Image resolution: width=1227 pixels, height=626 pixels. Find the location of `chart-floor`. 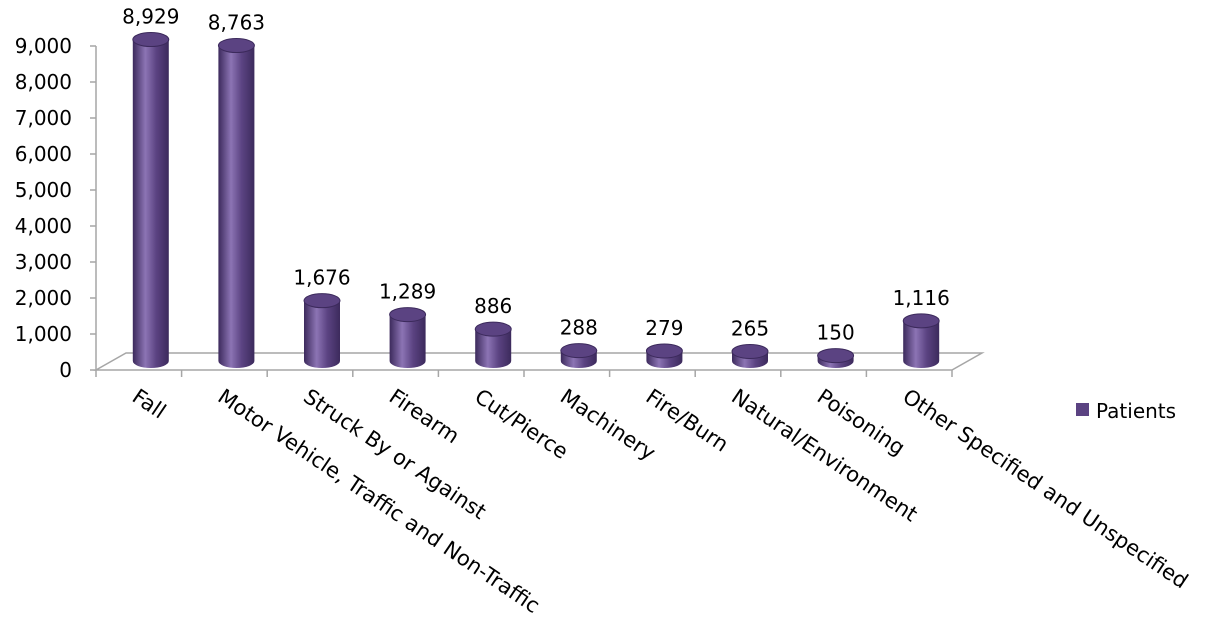

chart-floor is located at coordinates (539, 361).